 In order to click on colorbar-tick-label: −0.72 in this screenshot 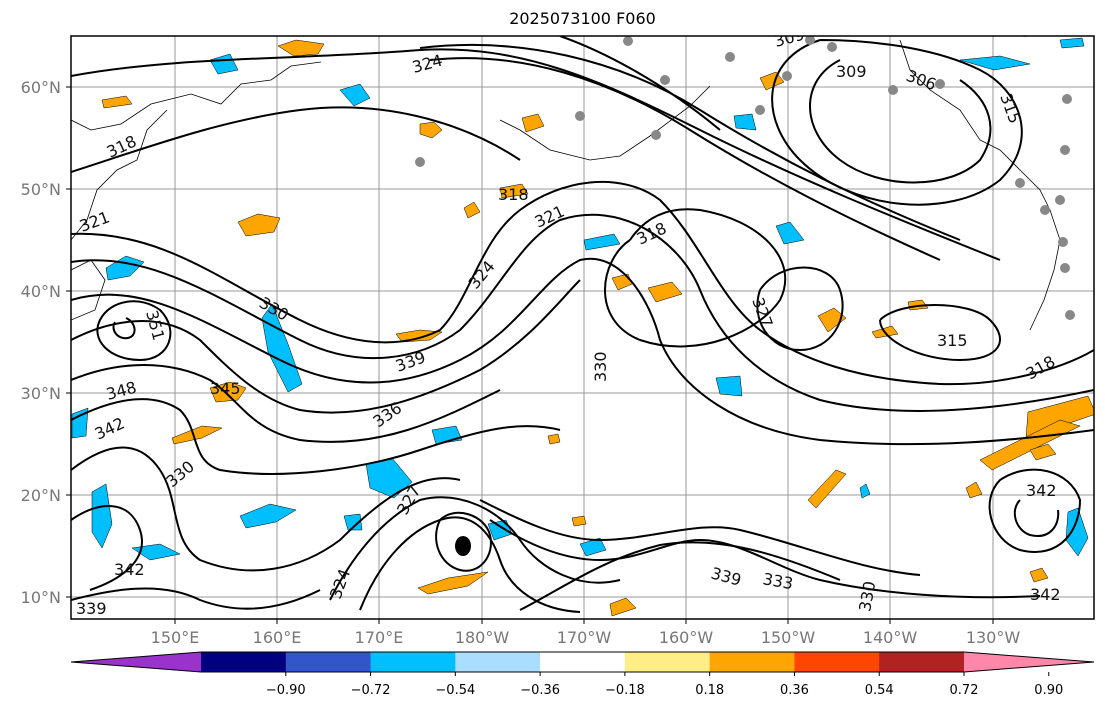, I will do `click(371, 690)`.